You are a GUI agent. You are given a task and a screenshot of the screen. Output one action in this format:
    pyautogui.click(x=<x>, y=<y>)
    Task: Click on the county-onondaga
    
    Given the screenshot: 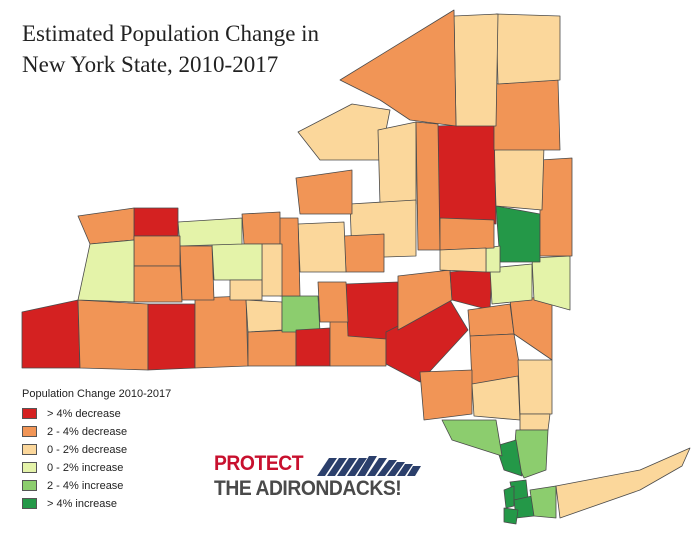 What is the action you would take?
    pyautogui.click(x=322, y=247)
    